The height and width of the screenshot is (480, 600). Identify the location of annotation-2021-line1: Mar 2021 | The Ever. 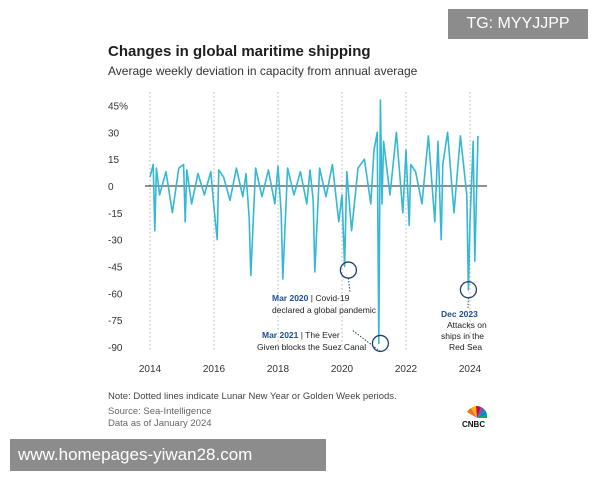
(301, 335).